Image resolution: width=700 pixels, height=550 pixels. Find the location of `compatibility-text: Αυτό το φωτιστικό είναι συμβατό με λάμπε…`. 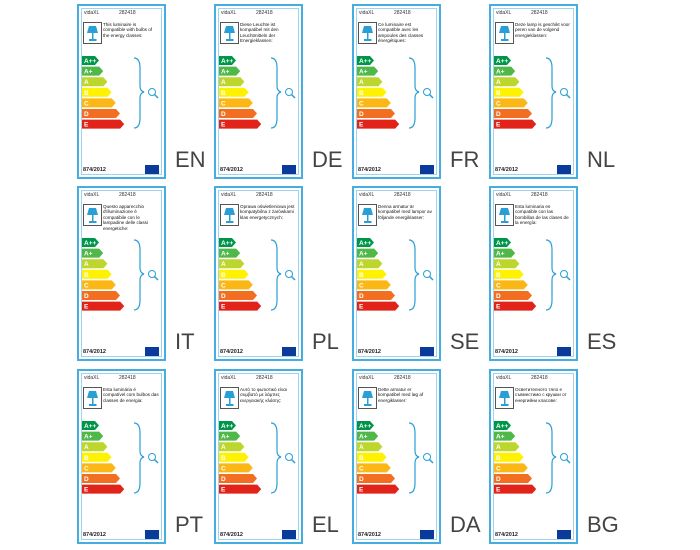

compatibility-text: Αυτό το φωτιστικό είναι συμβατό με λάμπε… is located at coordinates (263, 395).